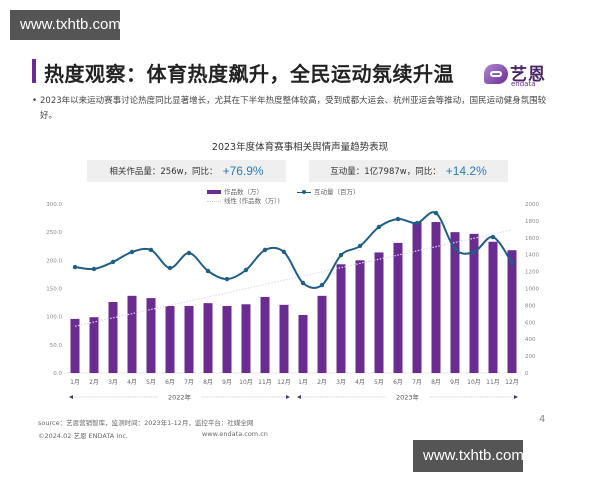  Describe the element at coordinates (34, 71) in the screenshot. I see `title-accent-bar` at that location.